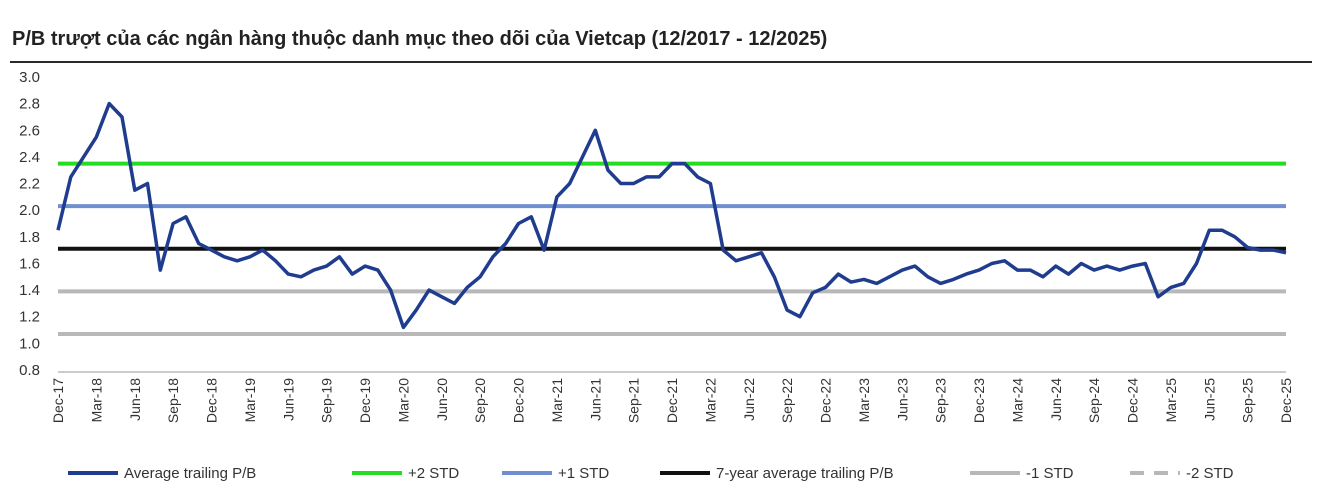 The width and height of the screenshot is (1322, 490). I want to click on y-tick-label: 2.6, so click(29, 130).